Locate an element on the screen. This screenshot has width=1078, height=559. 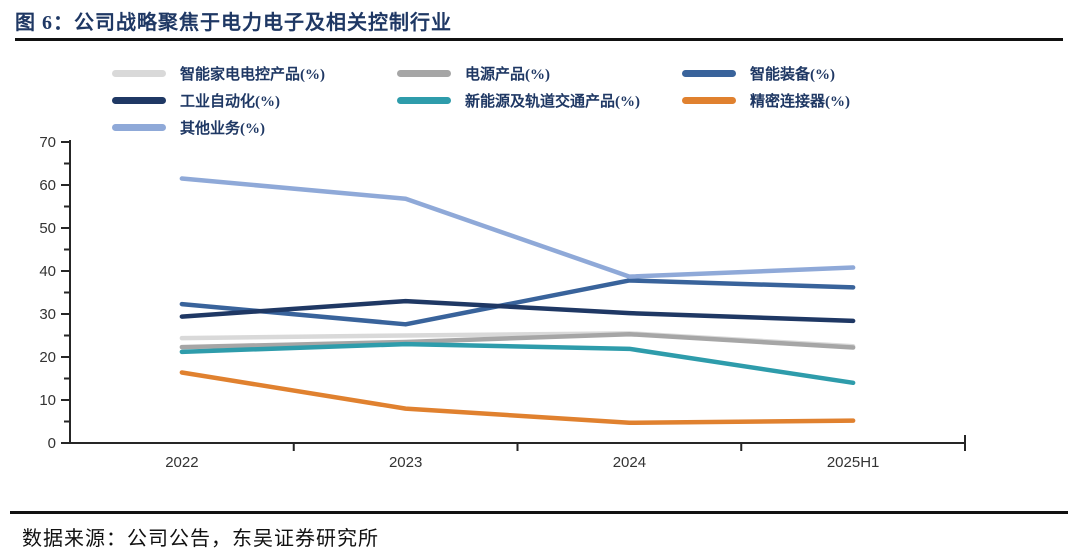
y-tick-label: 70 is located at coordinates (47, 142).